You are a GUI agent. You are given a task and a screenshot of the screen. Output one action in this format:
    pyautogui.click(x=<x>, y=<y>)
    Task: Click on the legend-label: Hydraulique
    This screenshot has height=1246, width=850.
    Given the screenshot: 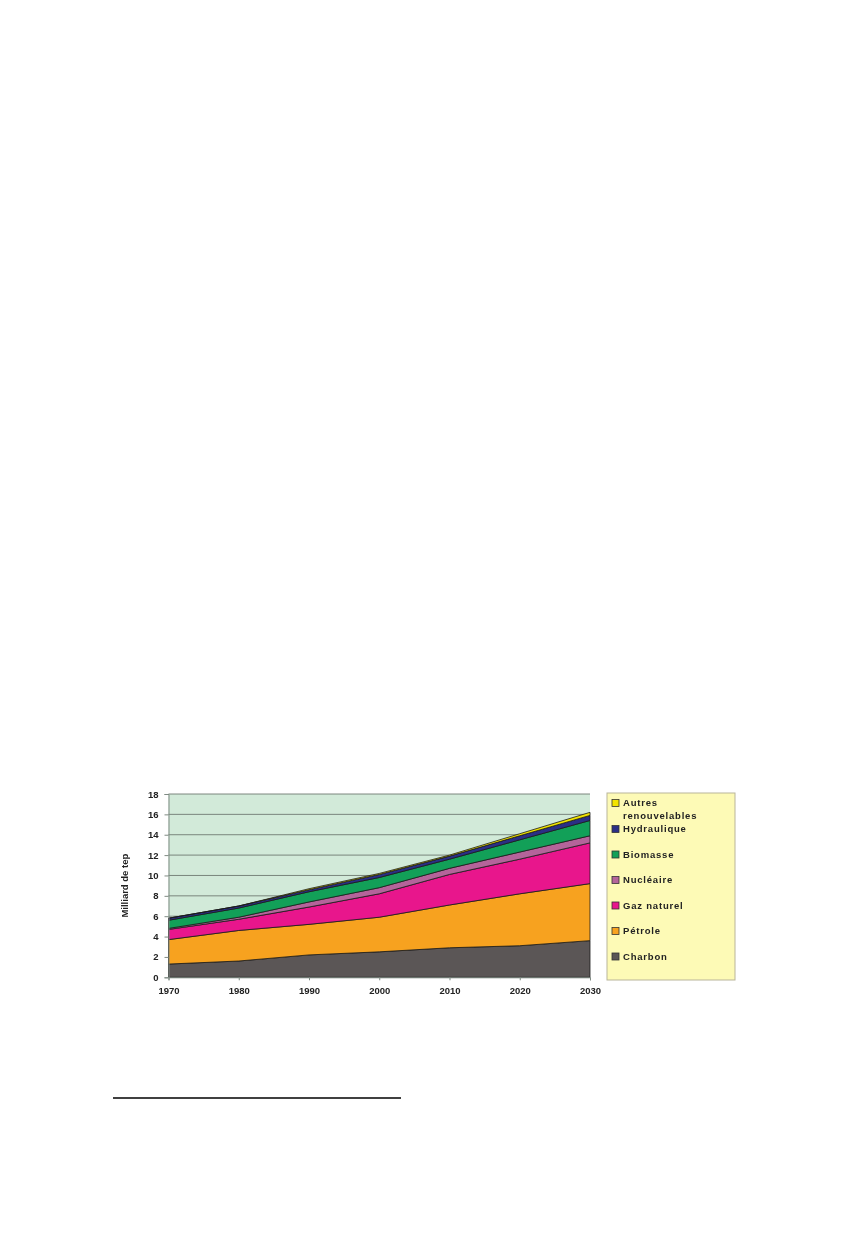 What is the action you would take?
    pyautogui.click(x=655, y=829)
    